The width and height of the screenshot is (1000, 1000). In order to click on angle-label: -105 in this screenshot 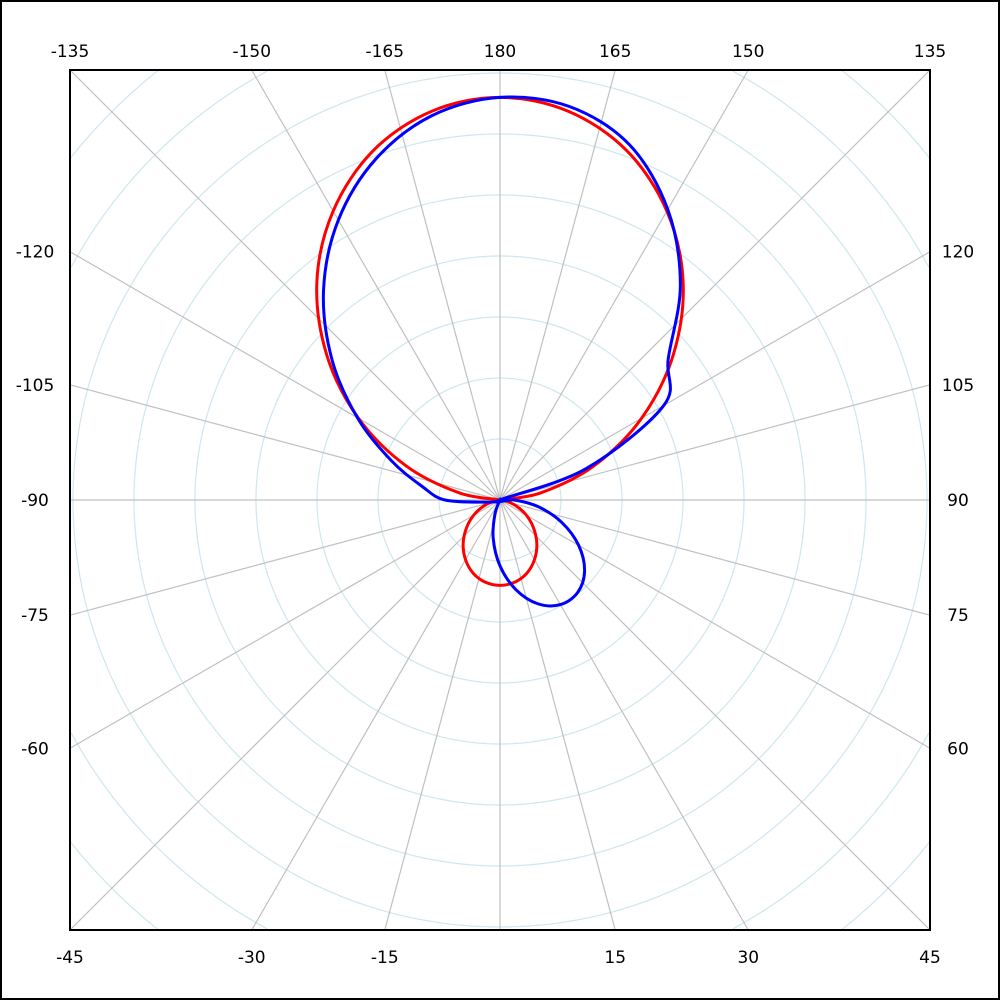, I will do `click(35, 386)`.